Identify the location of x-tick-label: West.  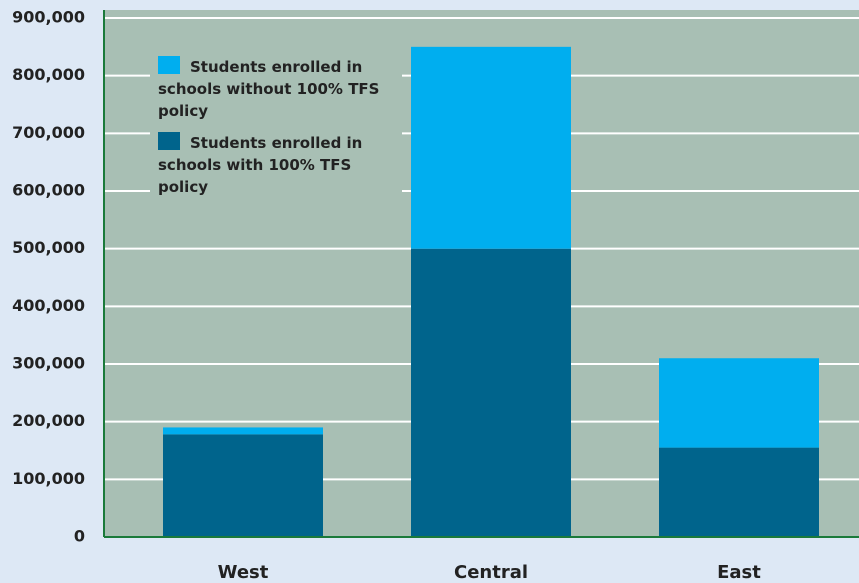
(243, 572).